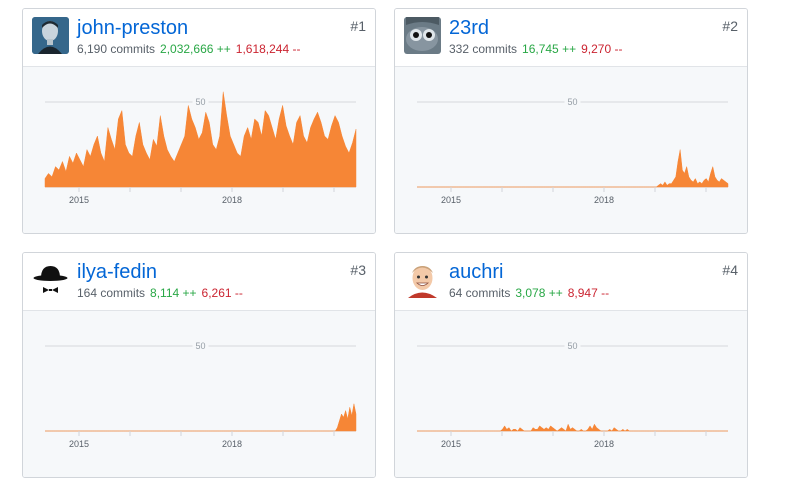  What do you see at coordinates (133, 28) in the screenshot?
I see `username-link: john-preston` at bounding box center [133, 28].